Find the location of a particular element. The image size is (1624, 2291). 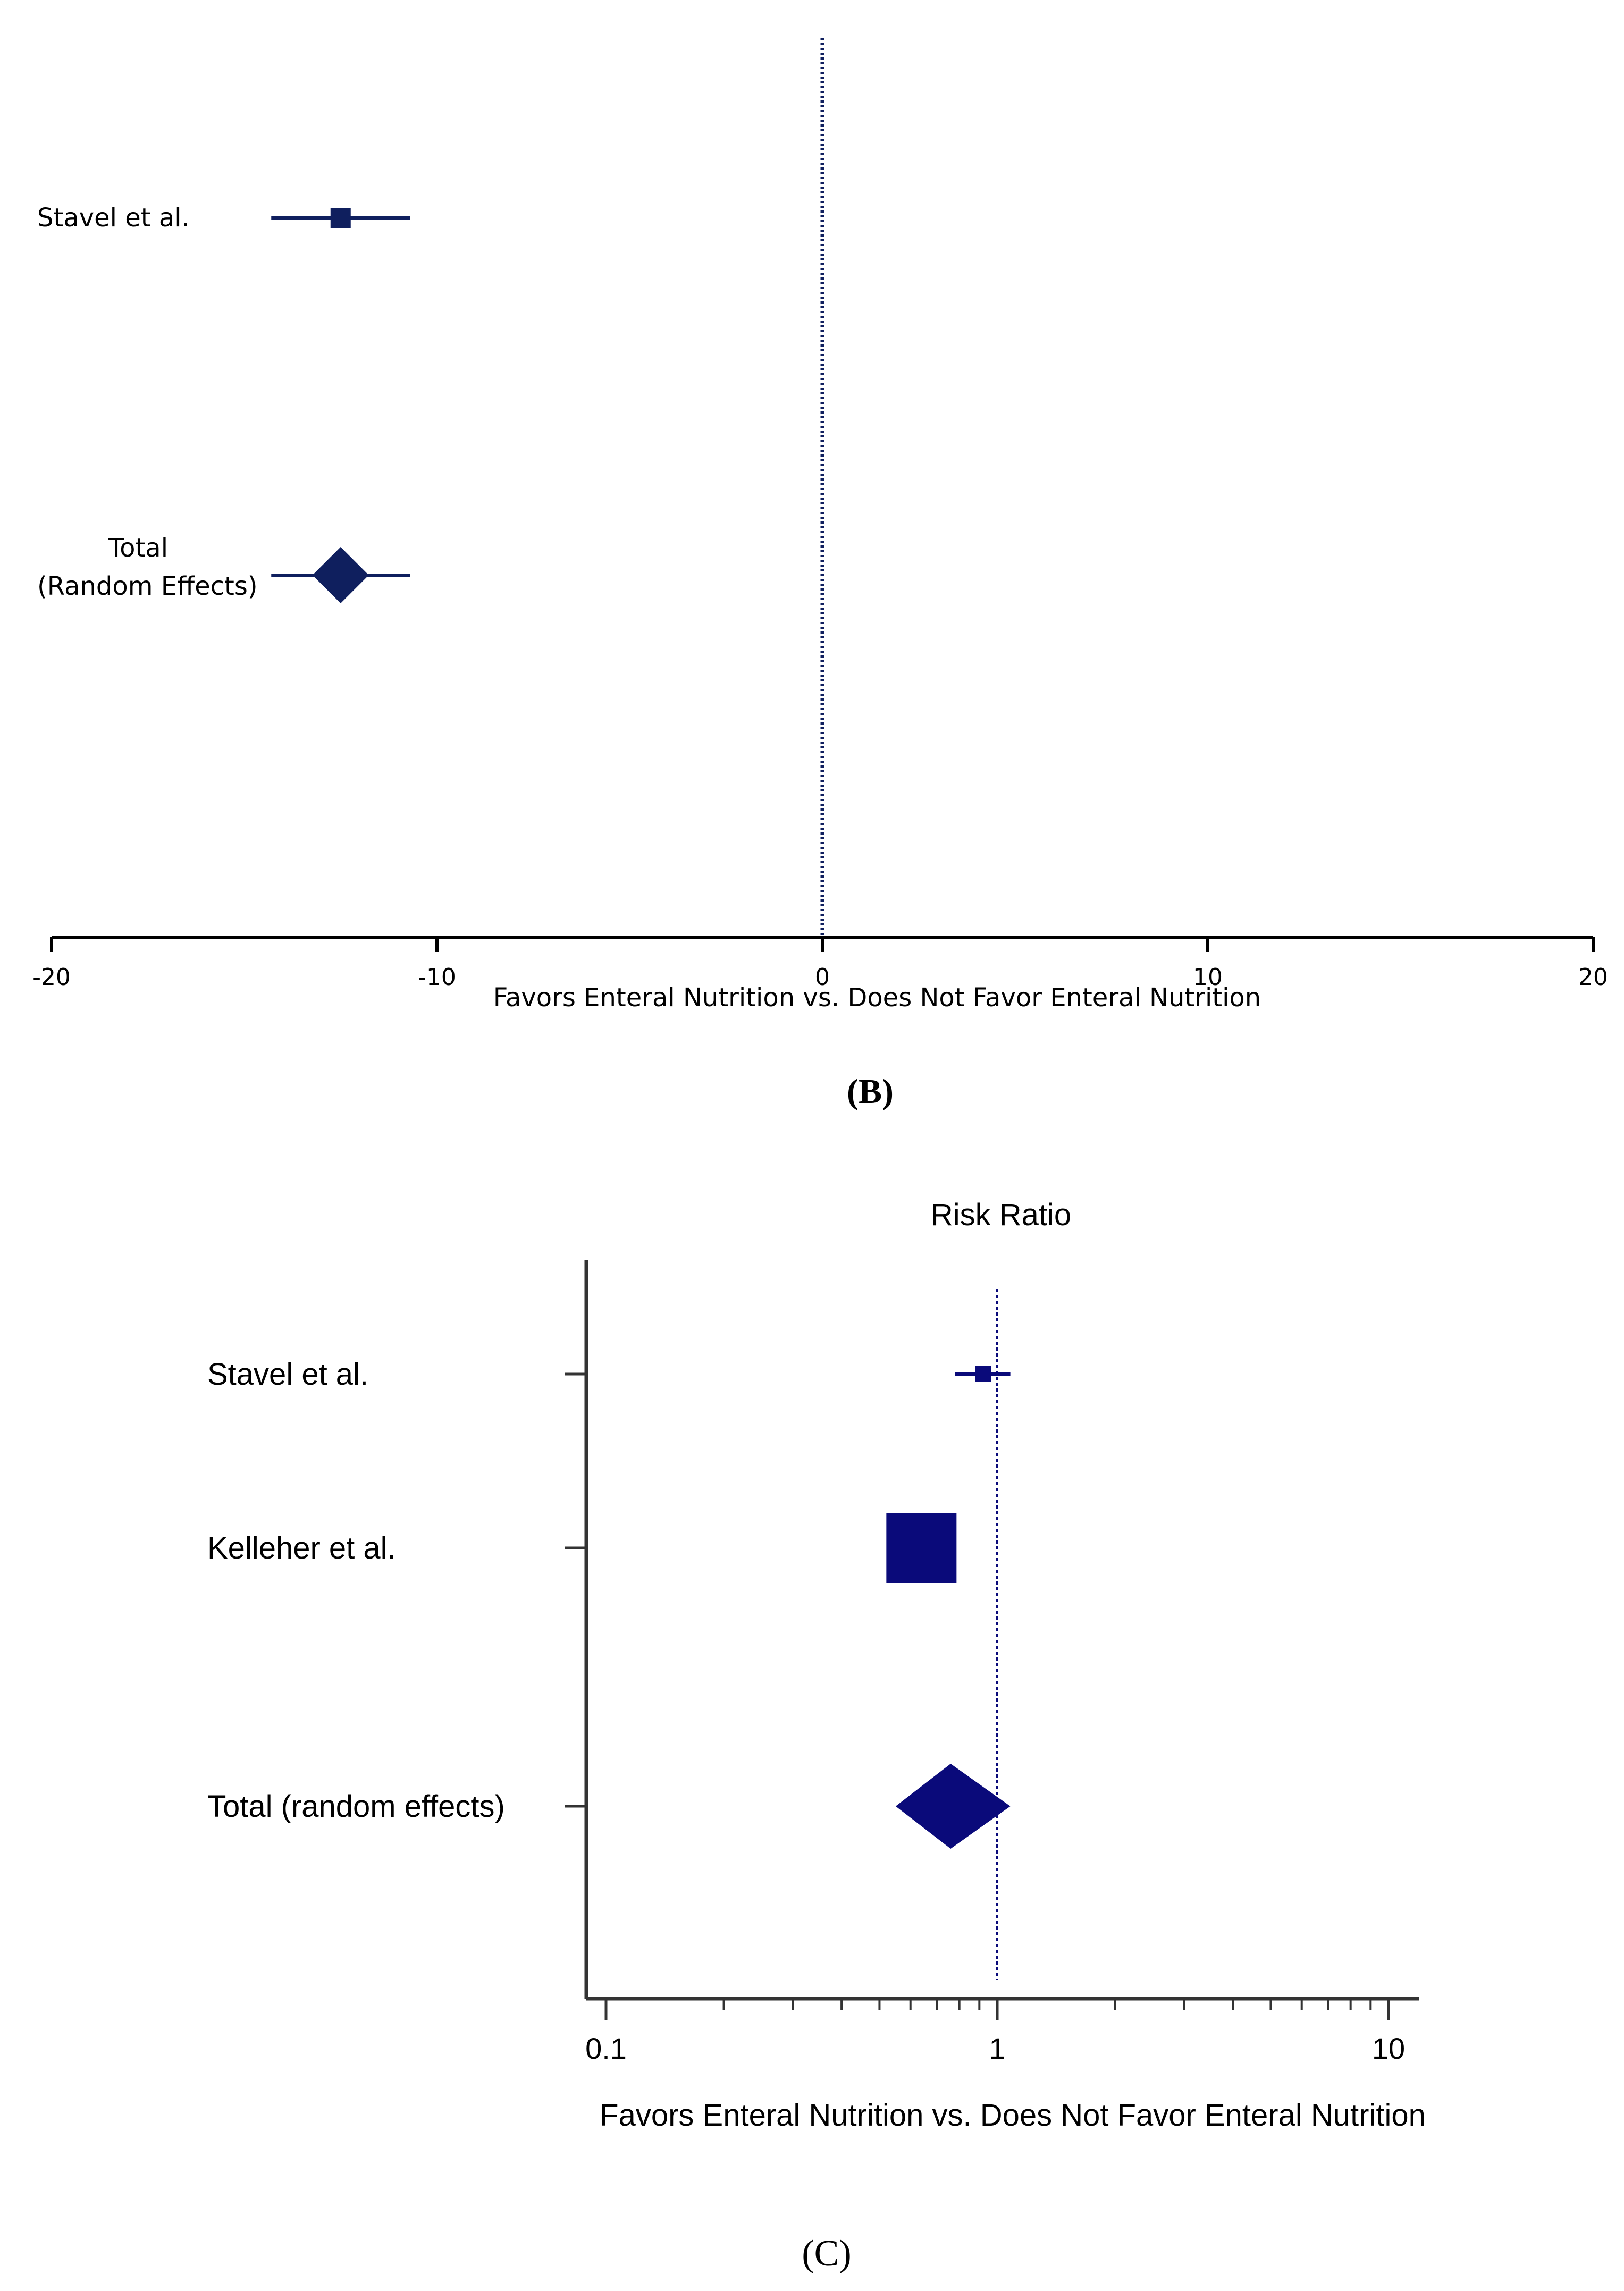

forest-row: Kelleher et al. is located at coordinates (582, 1548).